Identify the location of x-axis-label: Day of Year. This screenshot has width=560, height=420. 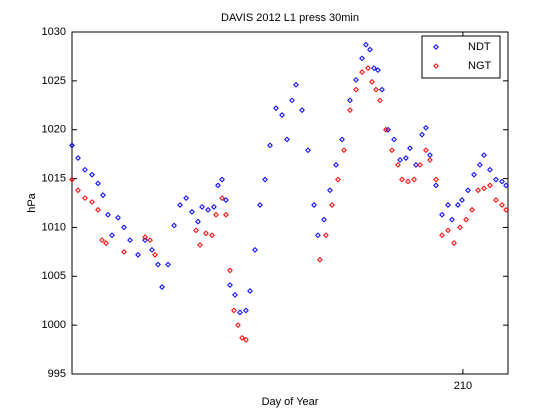
(290, 402).